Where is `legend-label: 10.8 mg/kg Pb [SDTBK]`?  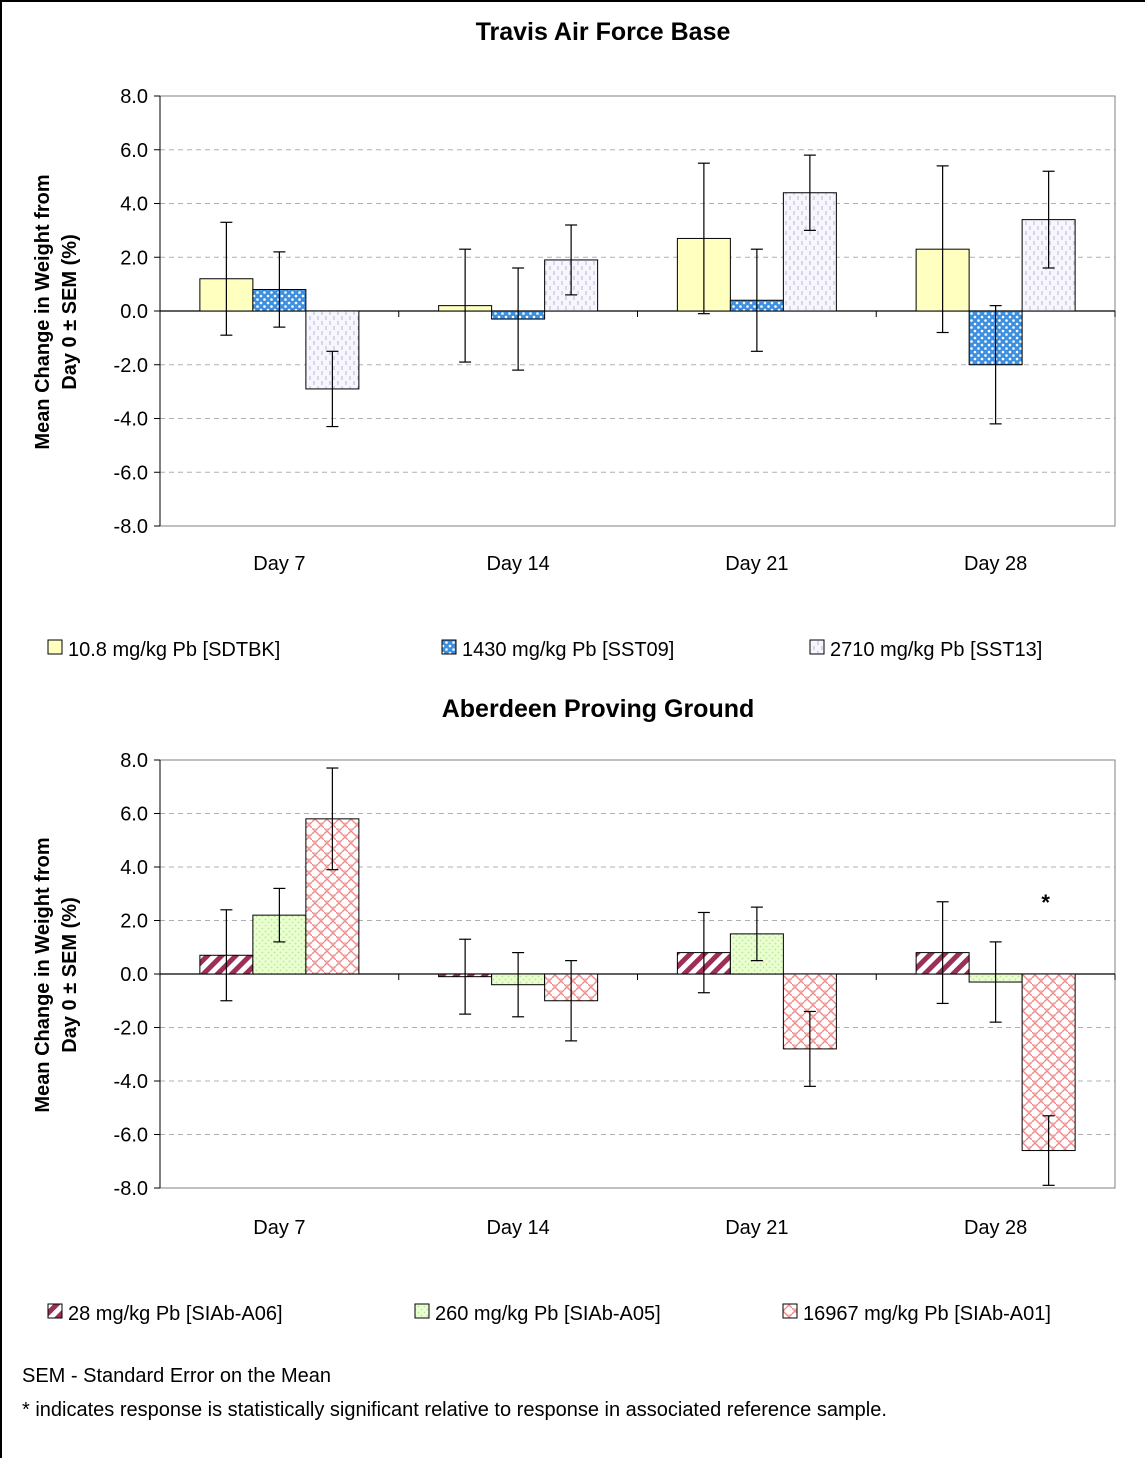 legend-label: 10.8 mg/kg Pb [SDTBK] is located at coordinates (174, 650).